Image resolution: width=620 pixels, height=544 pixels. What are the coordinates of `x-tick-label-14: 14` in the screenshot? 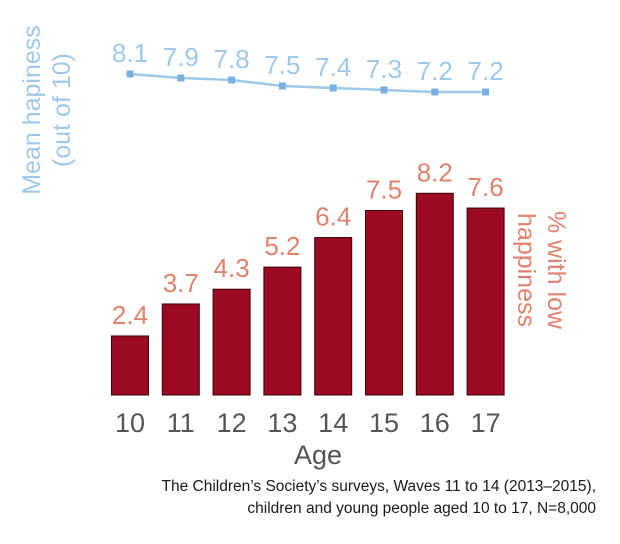 It's located at (333, 423).